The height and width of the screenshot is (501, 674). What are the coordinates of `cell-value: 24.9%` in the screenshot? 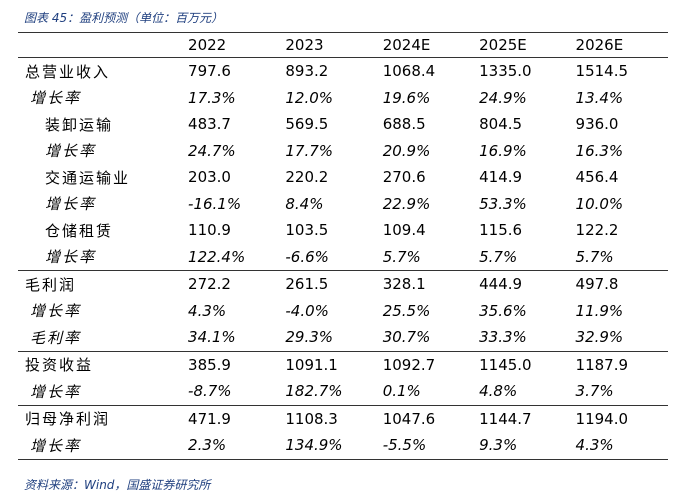 It's located at (503, 97).